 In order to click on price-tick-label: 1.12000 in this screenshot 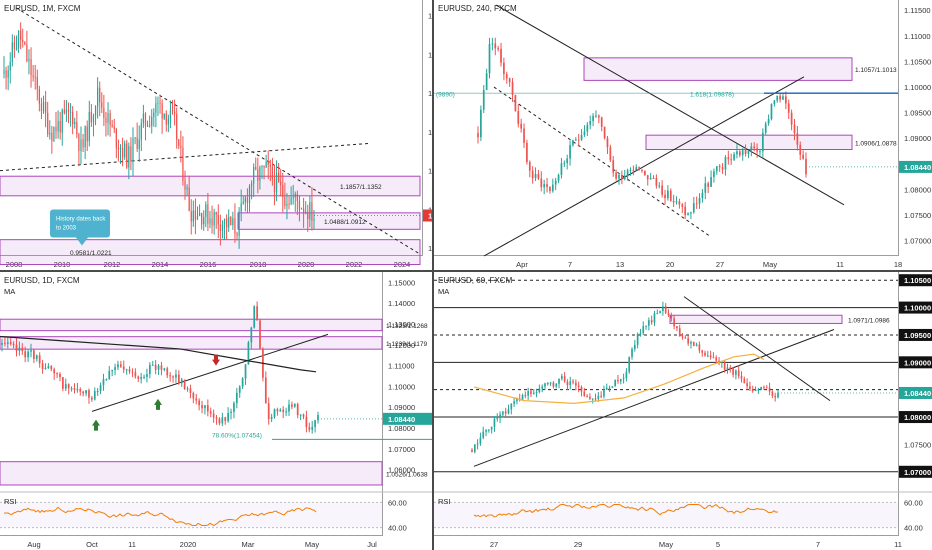, I will do `click(401, 345)`.